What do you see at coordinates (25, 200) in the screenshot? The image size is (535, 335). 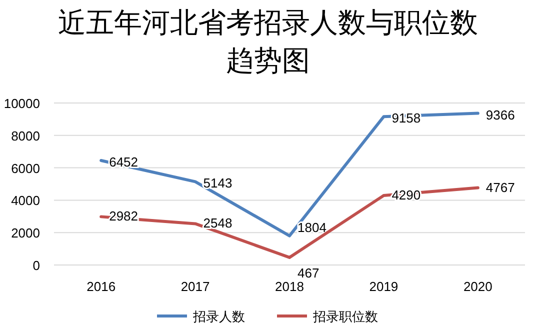 I see `y-tick-label: 4000` at bounding box center [25, 200].